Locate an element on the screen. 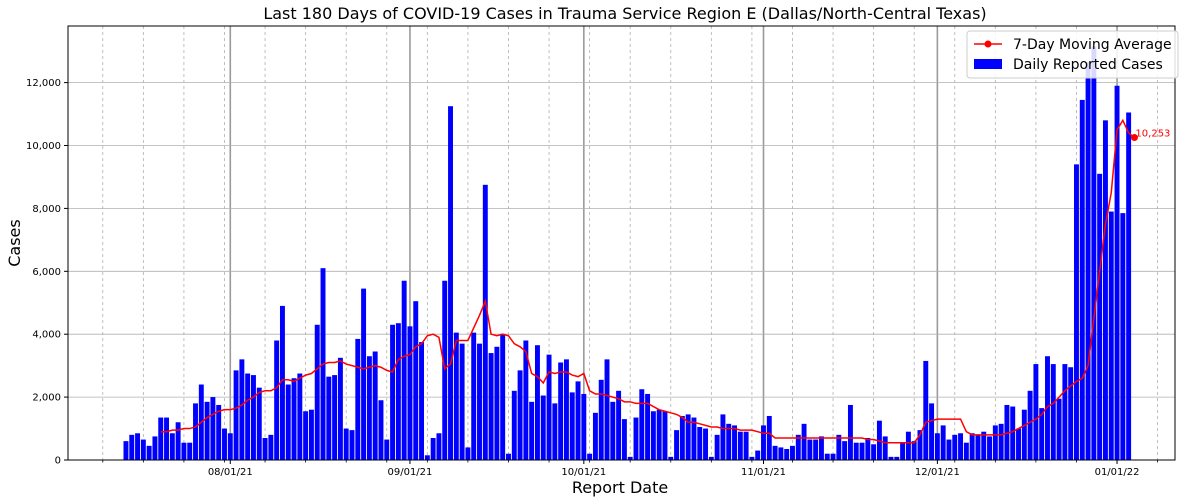 Image resolution: width=1191 pixels, height=503 pixels. y-tick-label: 10,000 is located at coordinates (43, 146).